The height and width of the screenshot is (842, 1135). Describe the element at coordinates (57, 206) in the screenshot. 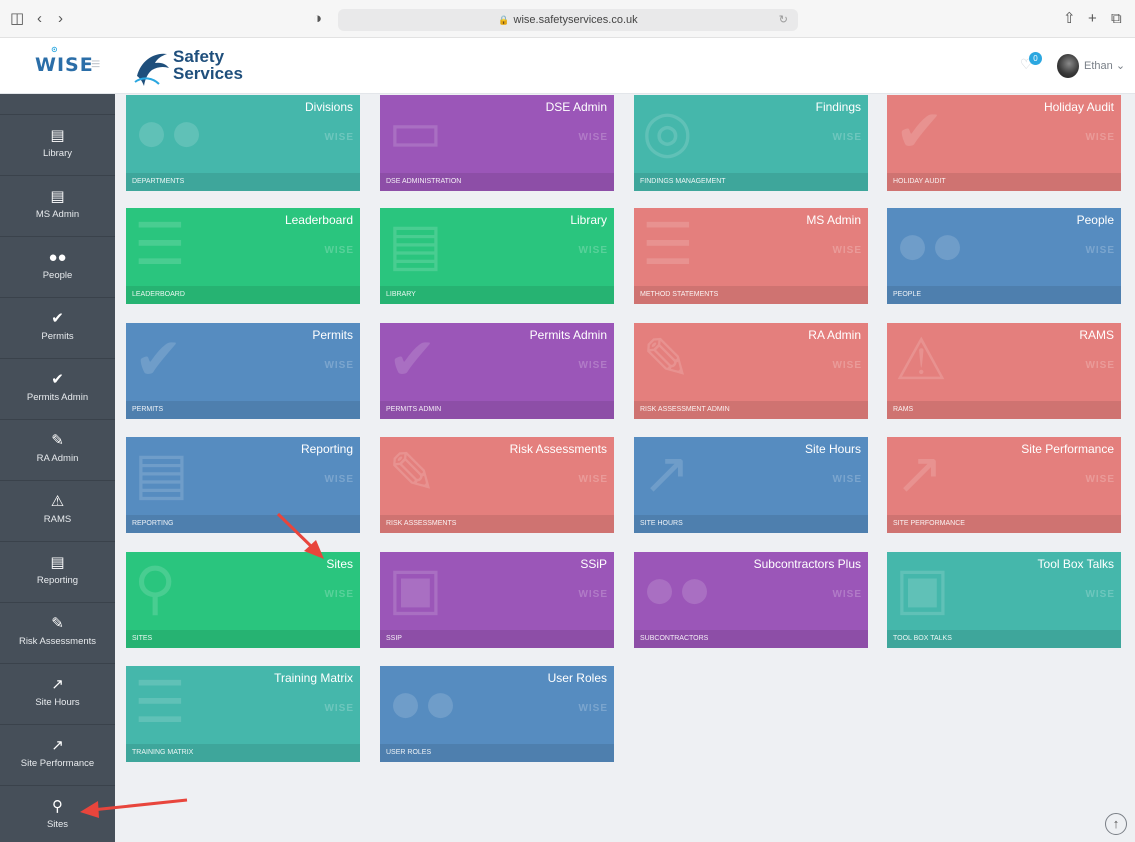

I see `sidebar-item-ms-admin: ▤ MS Admin` at that location.